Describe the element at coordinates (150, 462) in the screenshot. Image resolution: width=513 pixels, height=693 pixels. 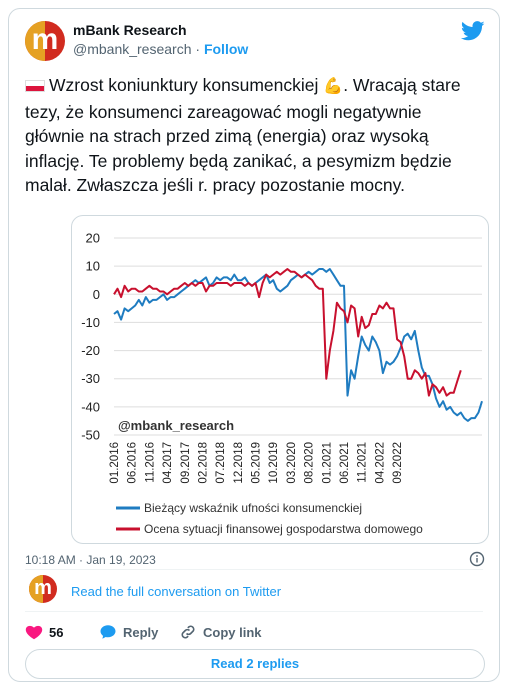
I see `x-tick-label: 11.2016` at that location.